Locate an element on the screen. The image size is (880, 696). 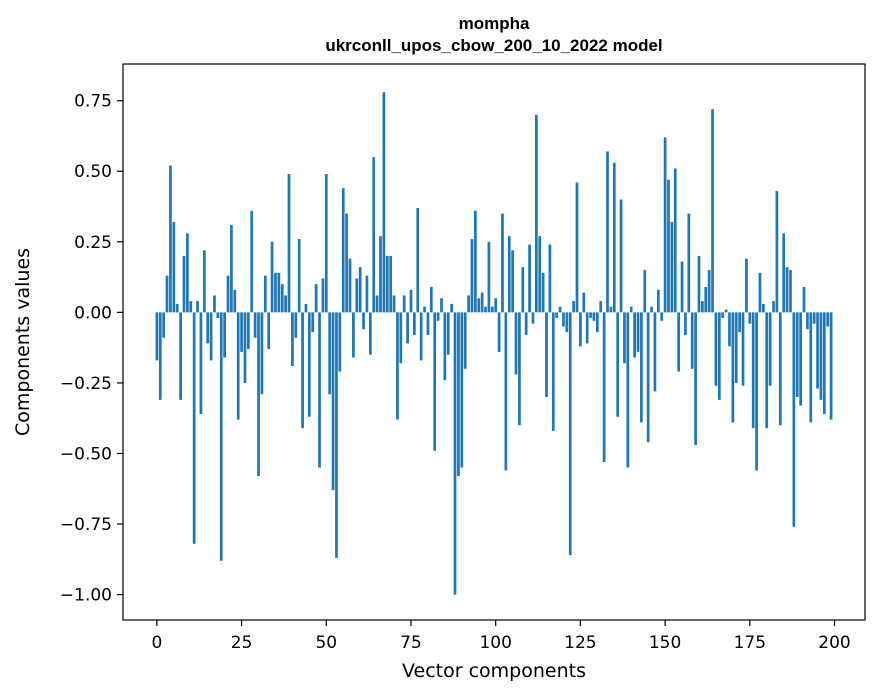
x-tick-label-25: 25 is located at coordinates (242, 643).